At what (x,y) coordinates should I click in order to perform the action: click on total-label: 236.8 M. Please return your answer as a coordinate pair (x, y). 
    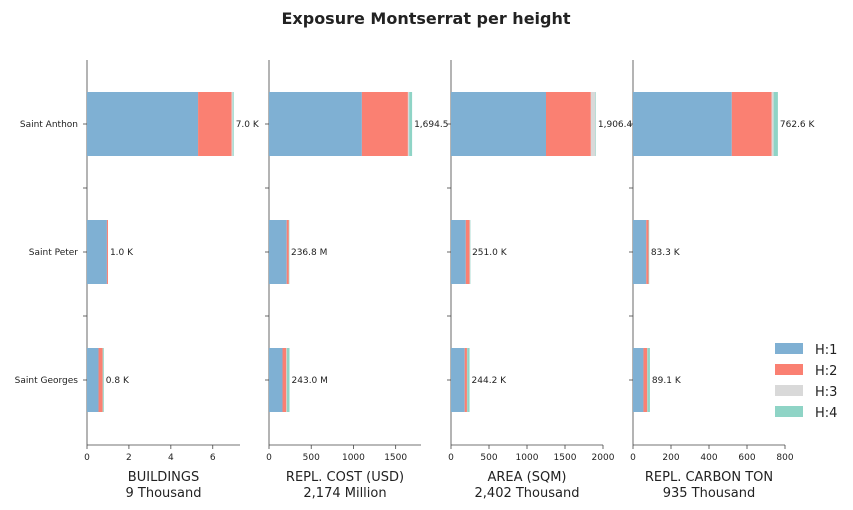
    Looking at the image, I should click on (309, 253).